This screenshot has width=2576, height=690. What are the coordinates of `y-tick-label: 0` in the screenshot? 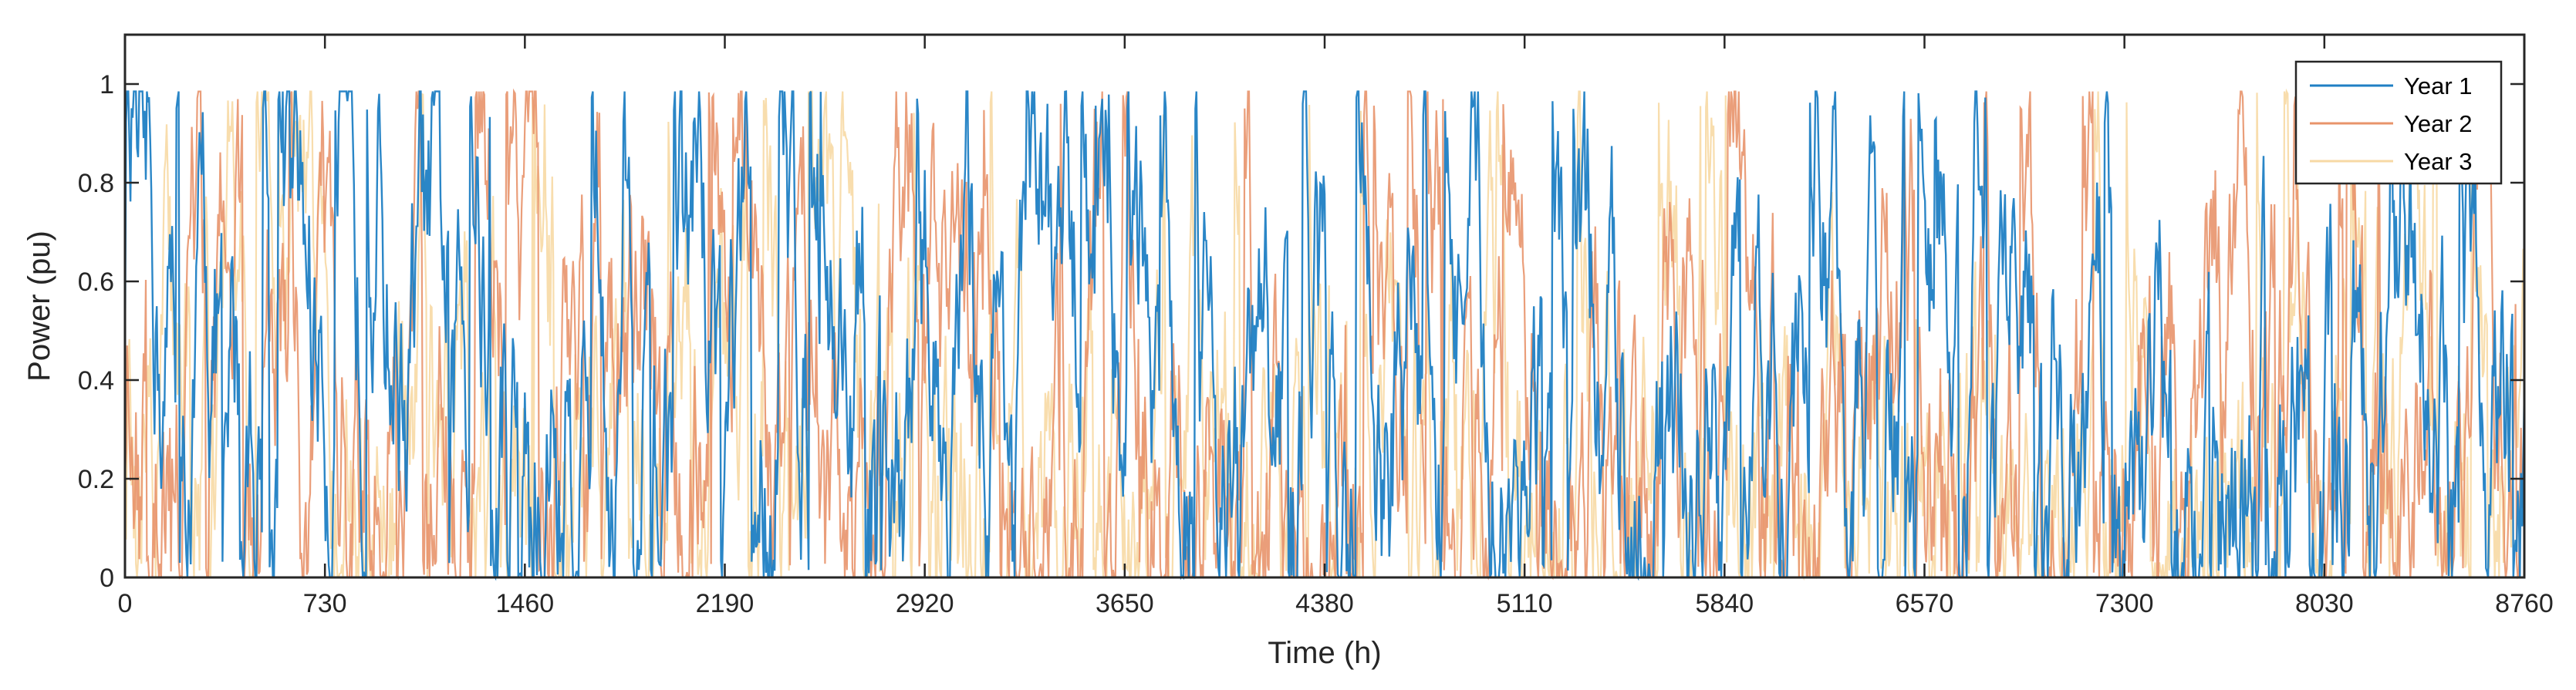 It's located at (107, 578).